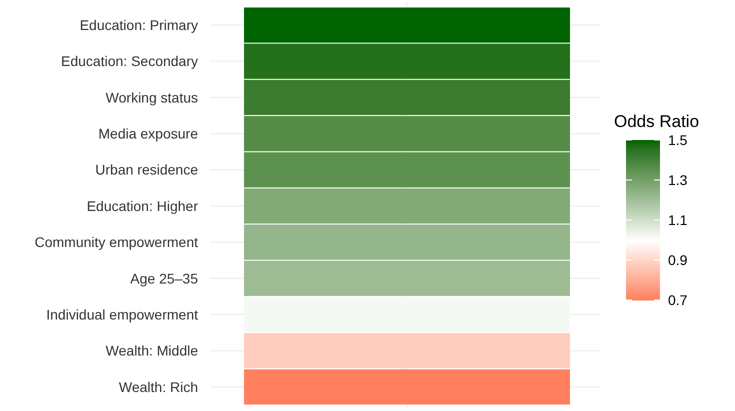  Describe the element at coordinates (139, 24) in the screenshot. I see `y-tick-label: Education: Primary` at that location.